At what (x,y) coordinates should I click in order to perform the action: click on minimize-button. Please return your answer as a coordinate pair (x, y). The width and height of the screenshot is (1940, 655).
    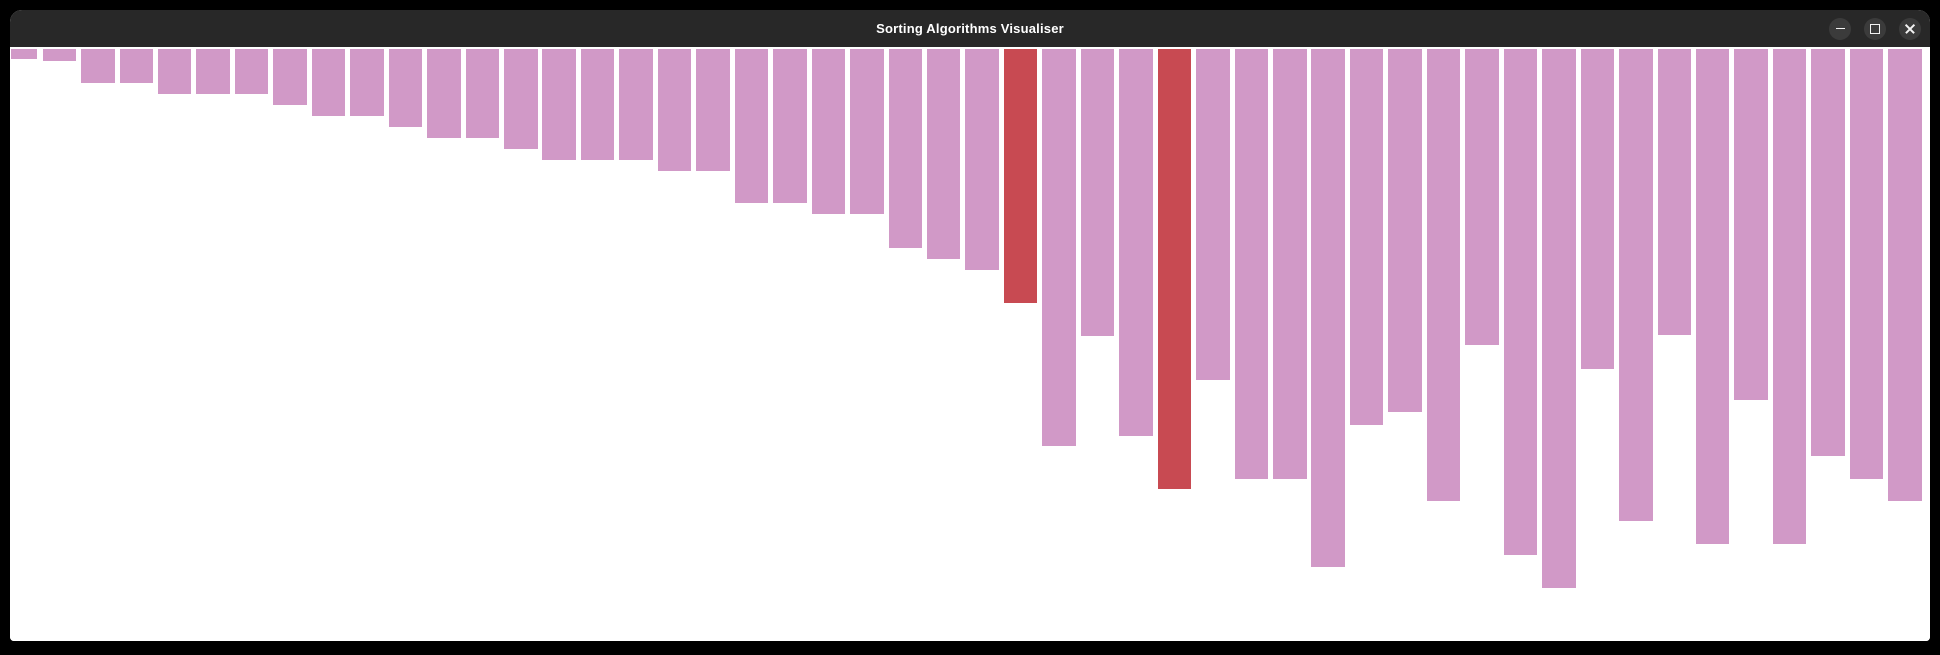
    Looking at the image, I should click on (1840, 28).